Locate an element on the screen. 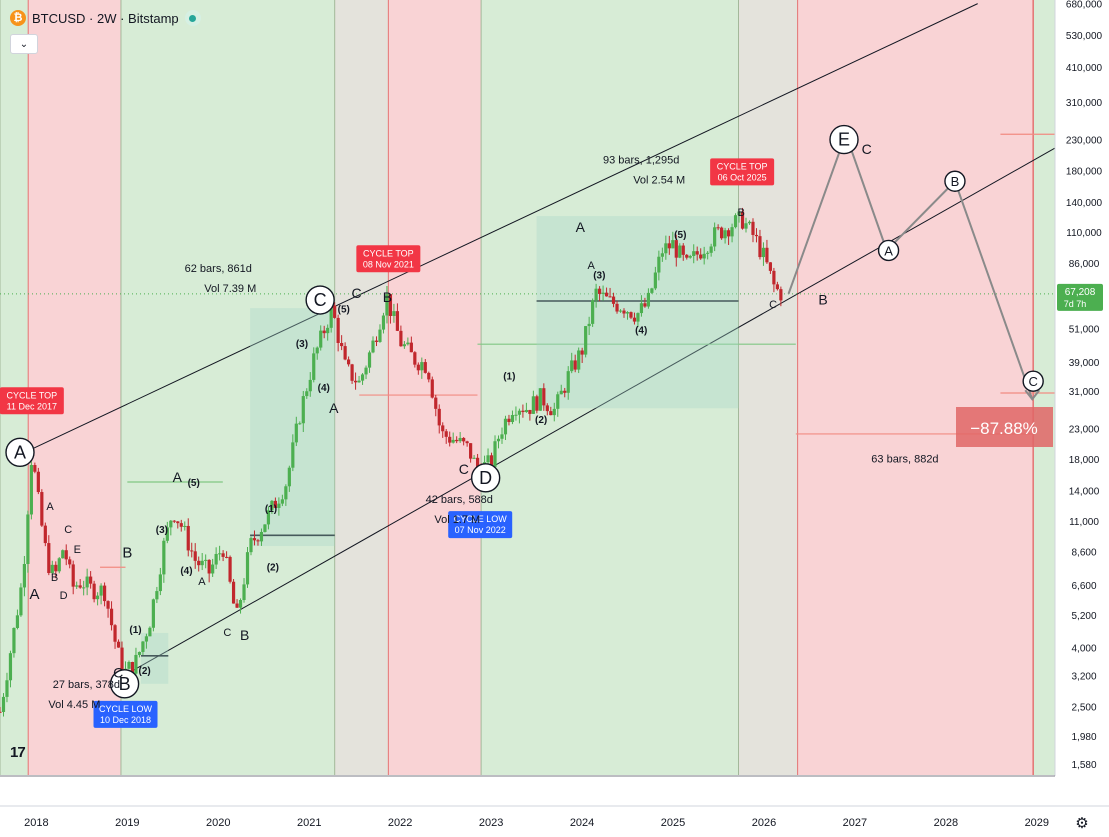 The height and width of the screenshot is (837, 1109). percent-change-box: −87.88% is located at coordinates (1004, 427).